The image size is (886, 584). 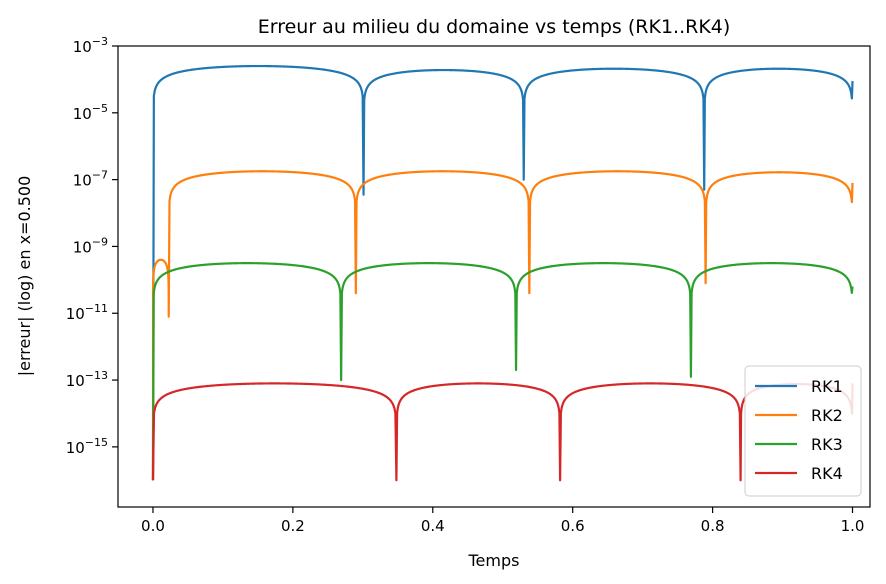 I want to click on x-tick-label: 0.8, so click(x=713, y=526).